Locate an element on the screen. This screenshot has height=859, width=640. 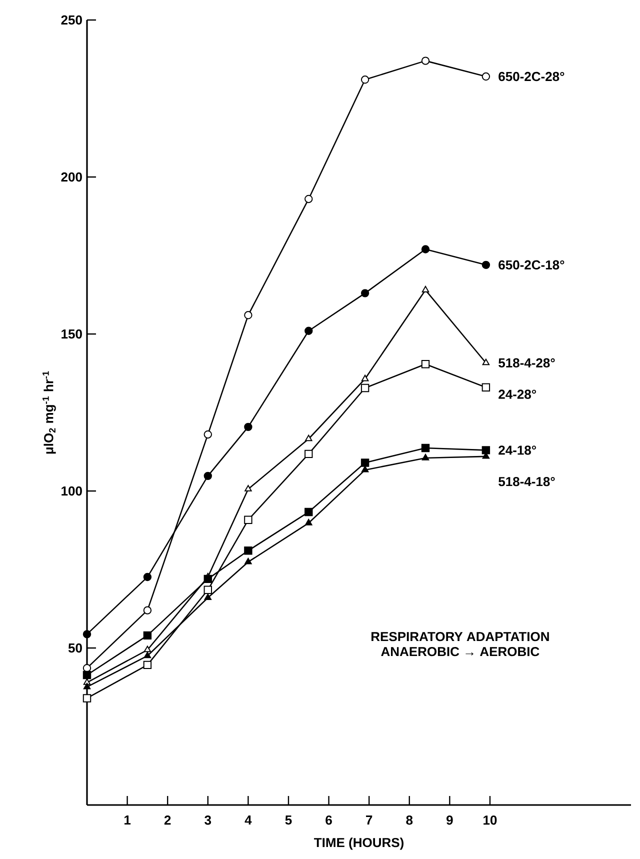
x-tick-label: 8 is located at coordinates (409, 820).